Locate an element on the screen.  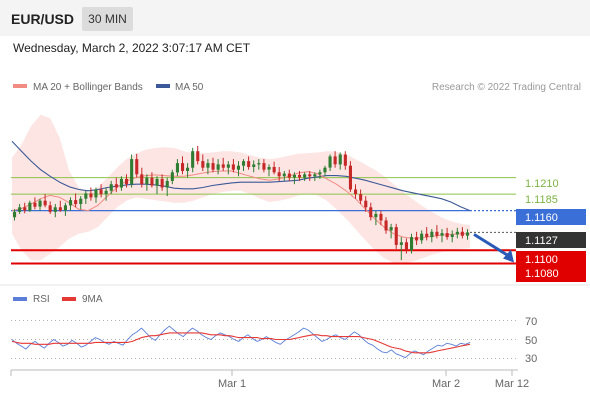
pivot-badge is located at coordinates (551, 217).